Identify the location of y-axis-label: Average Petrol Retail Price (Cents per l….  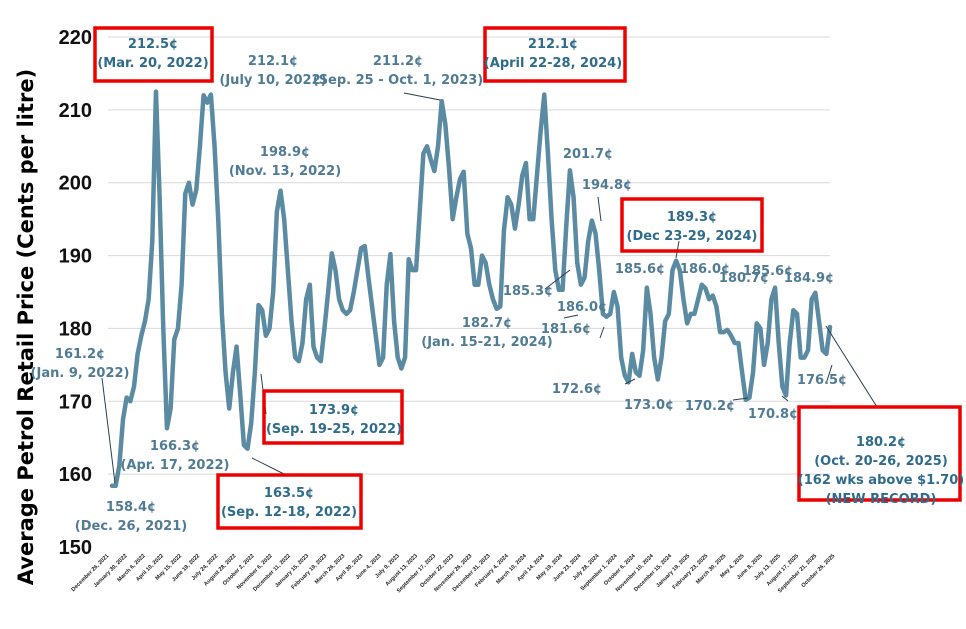
(26, 327).